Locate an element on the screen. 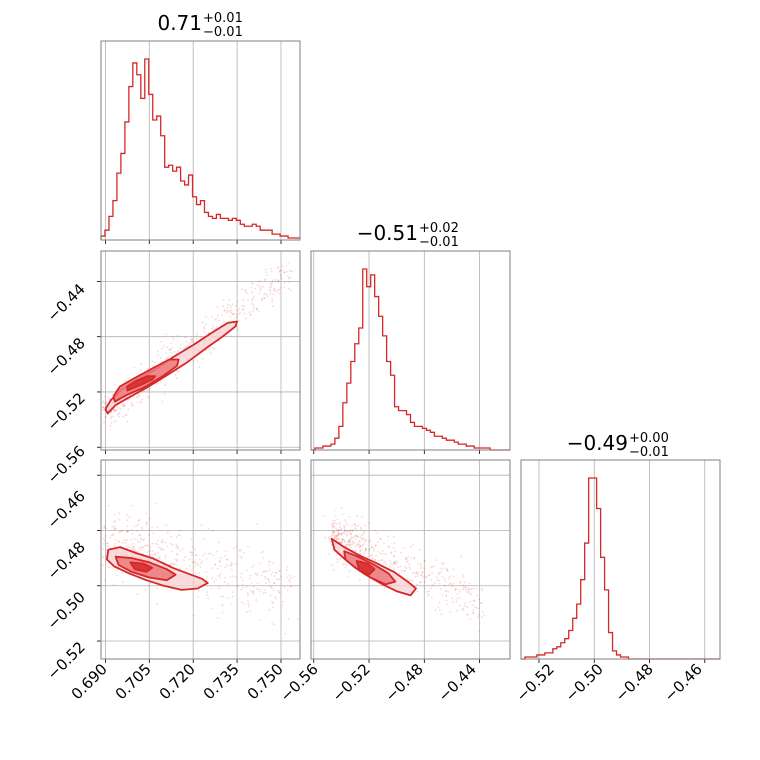 The width and height of the screenshot is (760, 760). contour-inner is located at coordinates (365, 568).